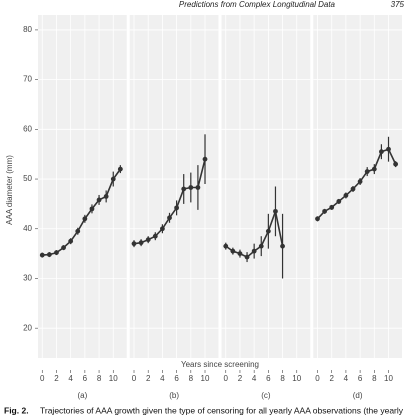 The height and width of the screenshot is (419, 408). What do you see at coordinates (27, 29) in the screenshot?
I see `y-tick-label: 80` at bounding box center [27, 29].